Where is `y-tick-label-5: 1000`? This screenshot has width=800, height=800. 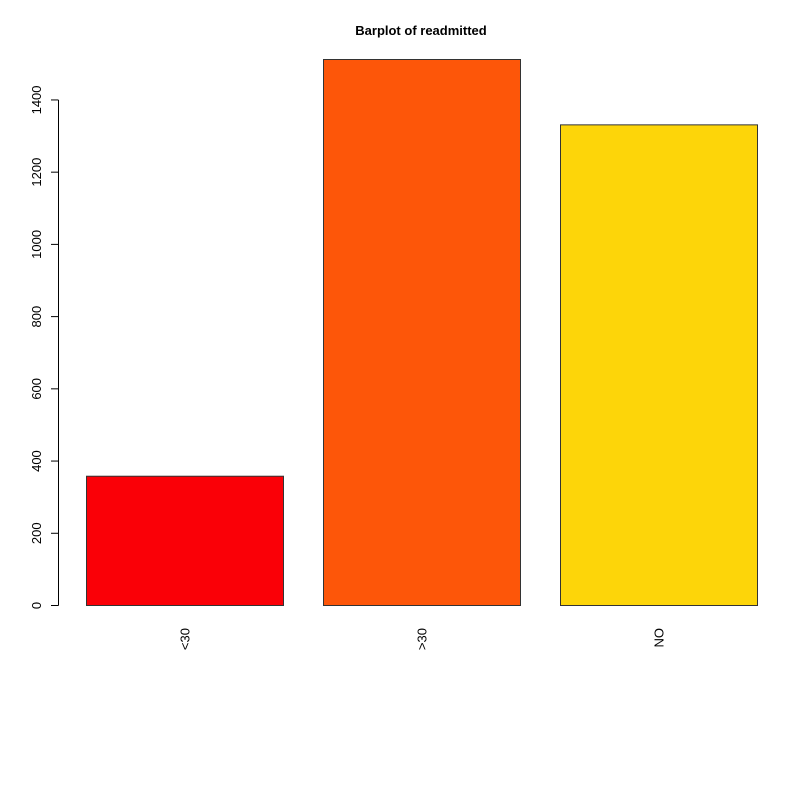 y-tick-label-5: 1000 is located at coordinates (36, 244).